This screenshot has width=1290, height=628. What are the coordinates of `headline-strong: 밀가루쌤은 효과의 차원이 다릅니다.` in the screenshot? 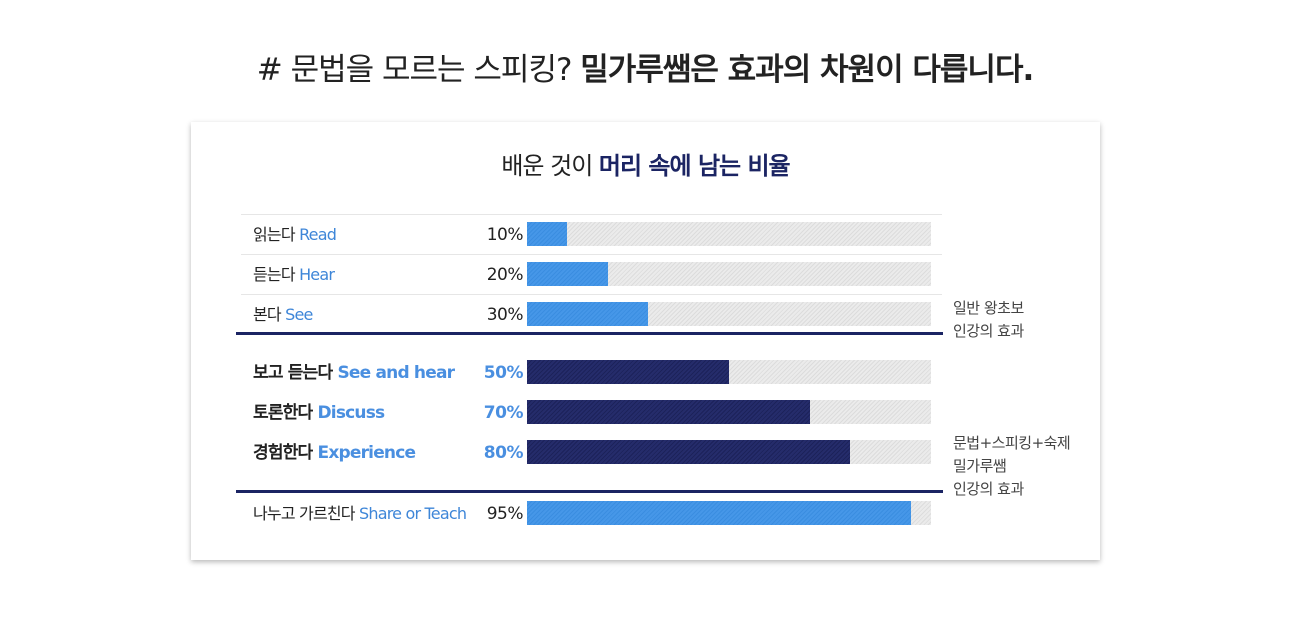 It's located at (807, 70).